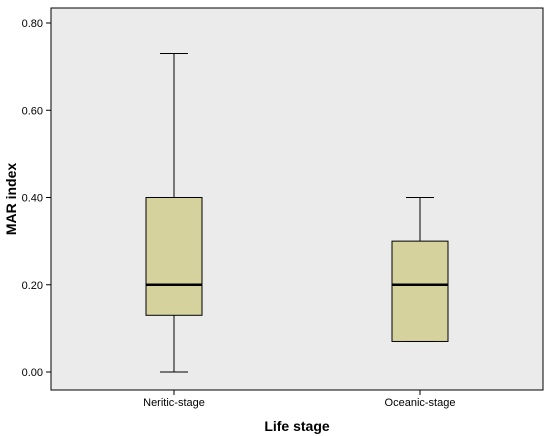  I want to click on y-tick-label: 0.20, so click(32, 286).